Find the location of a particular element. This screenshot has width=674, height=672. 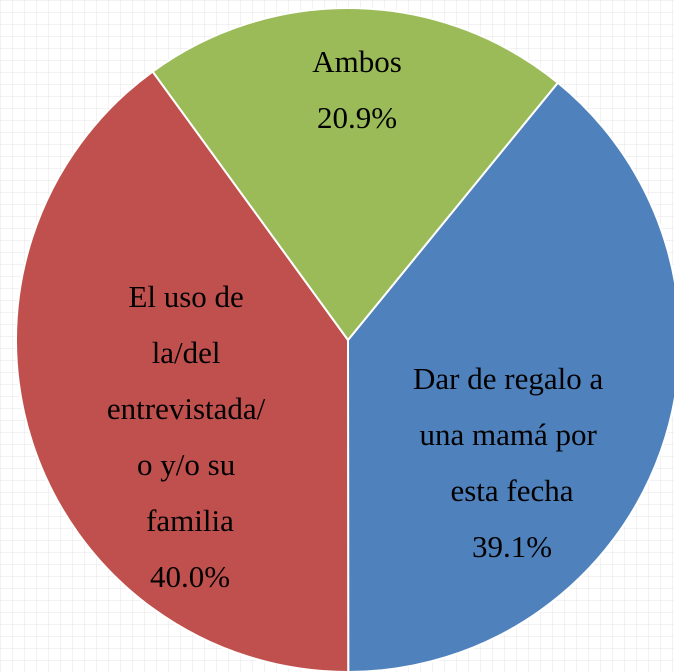

value-label: 20.9% is located at coordinates (357, 117).